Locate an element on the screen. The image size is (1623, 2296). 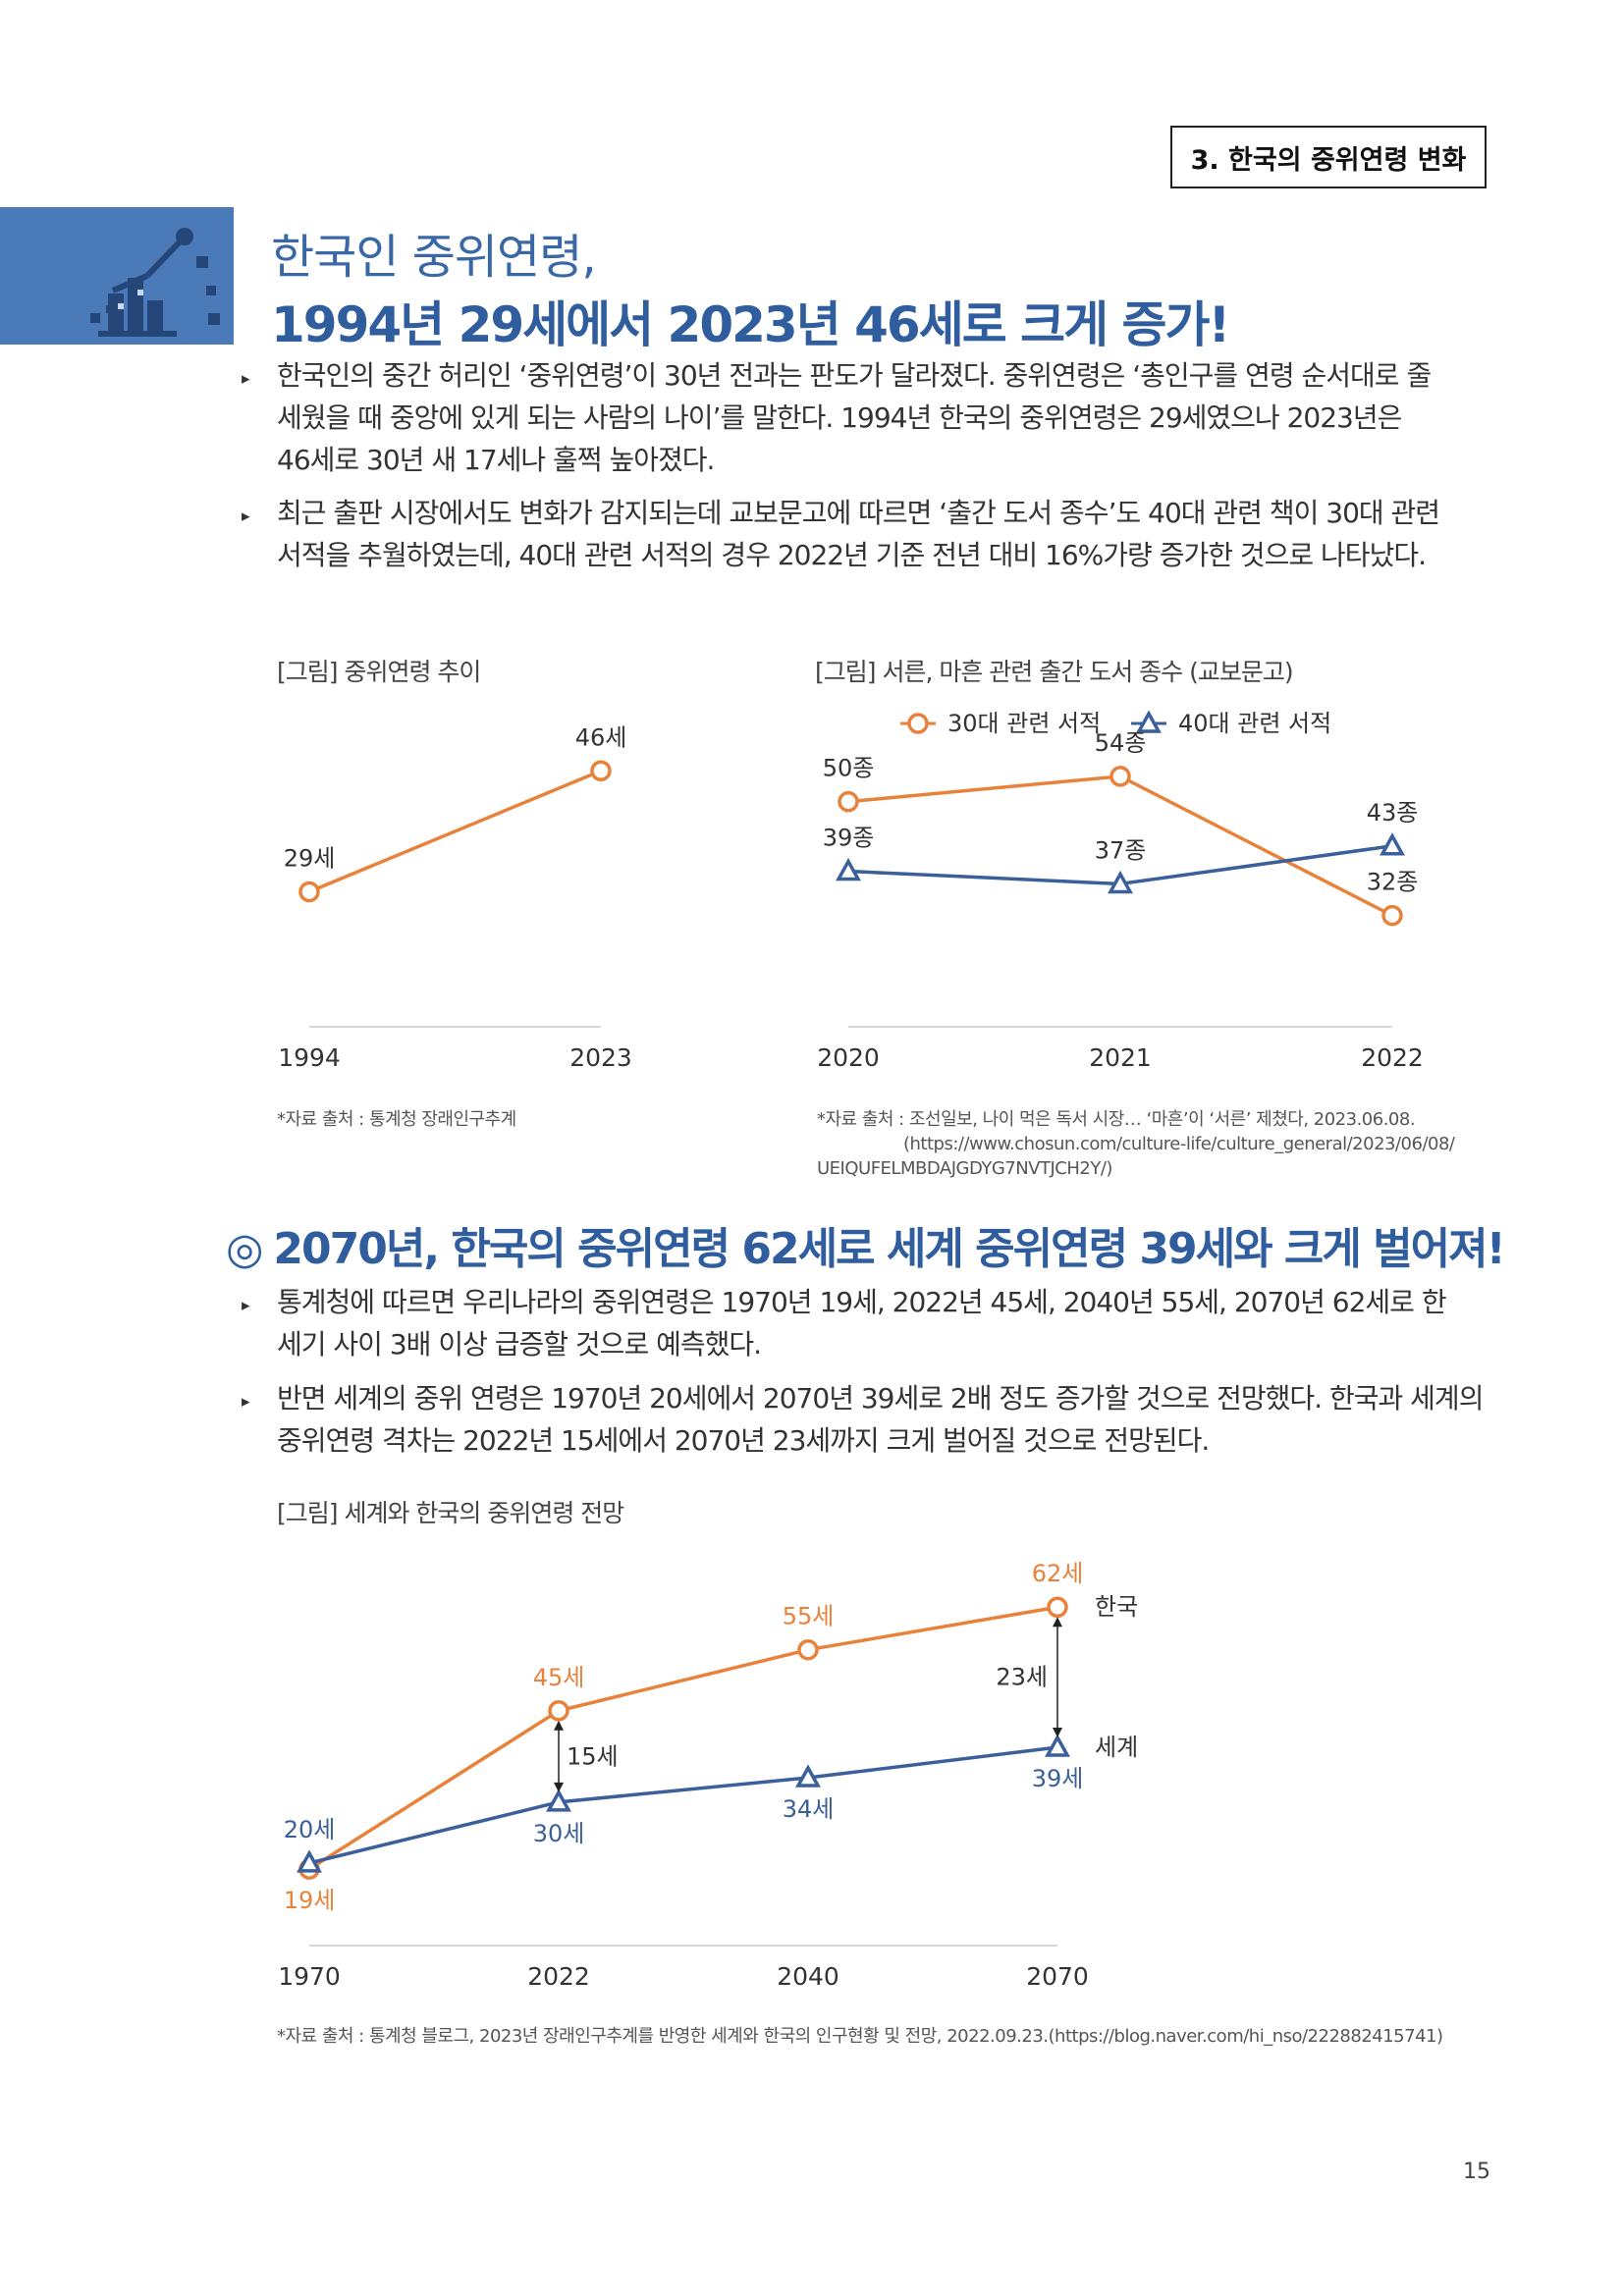
section-label: 3. 한국의 중위연령 변화 is located at coordinates (1328, 157).